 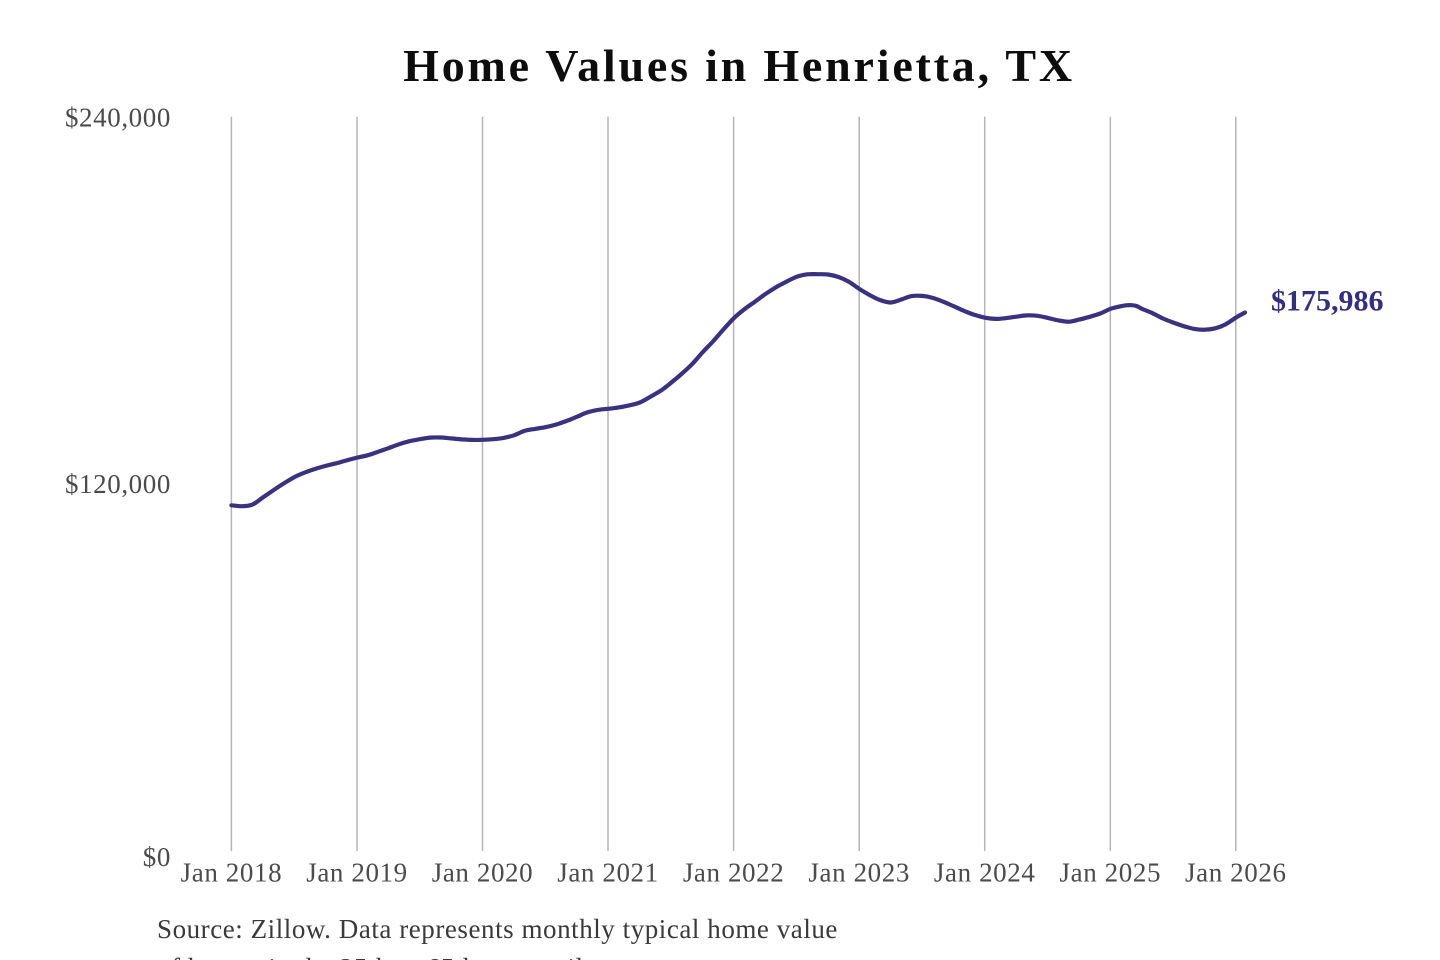 What do you see at coordinates (118, 118) in the screenshot?
I see `svg-text: $240,000` at bounding box center [118, 118].